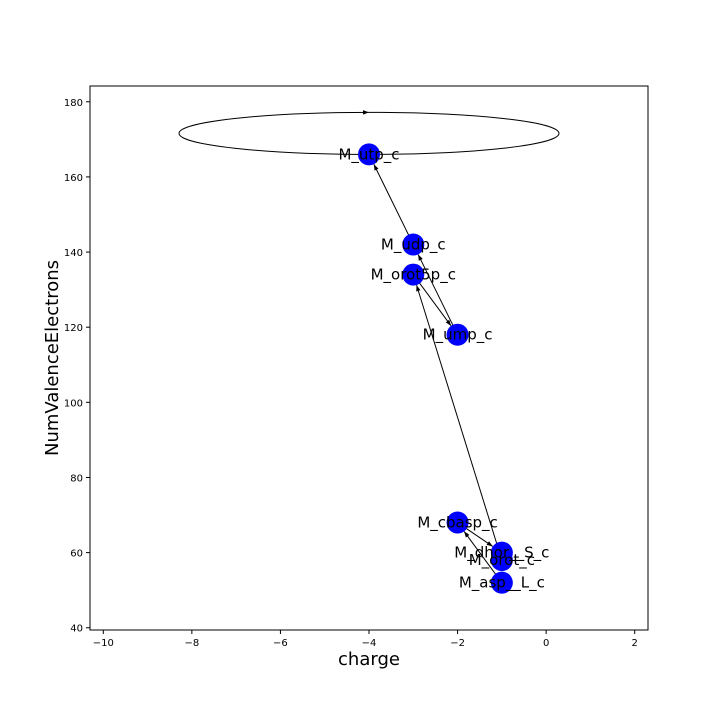 Image resolution: width=720 pixels, height=720 pixels. Describe the element at coordinates (635, 643) in the screenshot. I see `x-tick-label: 2` at that location.